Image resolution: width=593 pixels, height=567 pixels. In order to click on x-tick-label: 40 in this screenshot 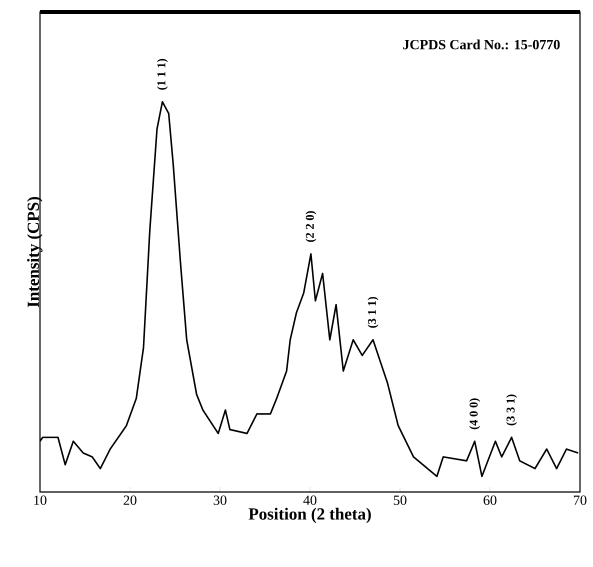, I will do `click(309, 500)`.